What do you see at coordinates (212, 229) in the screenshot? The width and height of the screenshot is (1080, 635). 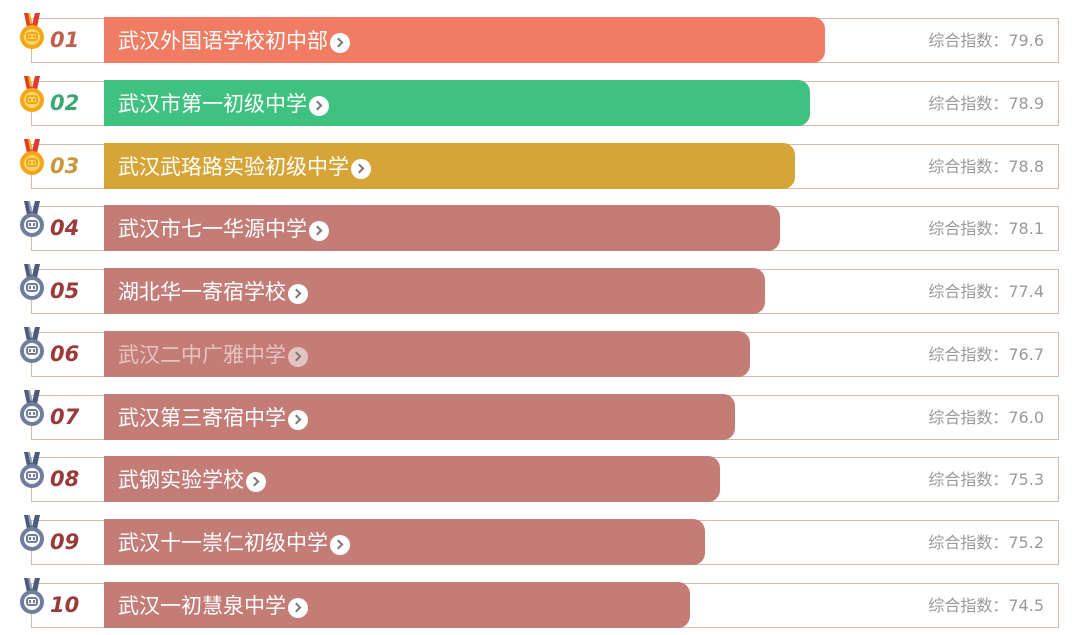 I see `school-name: 武汉市七一华源中学` at bounding box center [212, 229].